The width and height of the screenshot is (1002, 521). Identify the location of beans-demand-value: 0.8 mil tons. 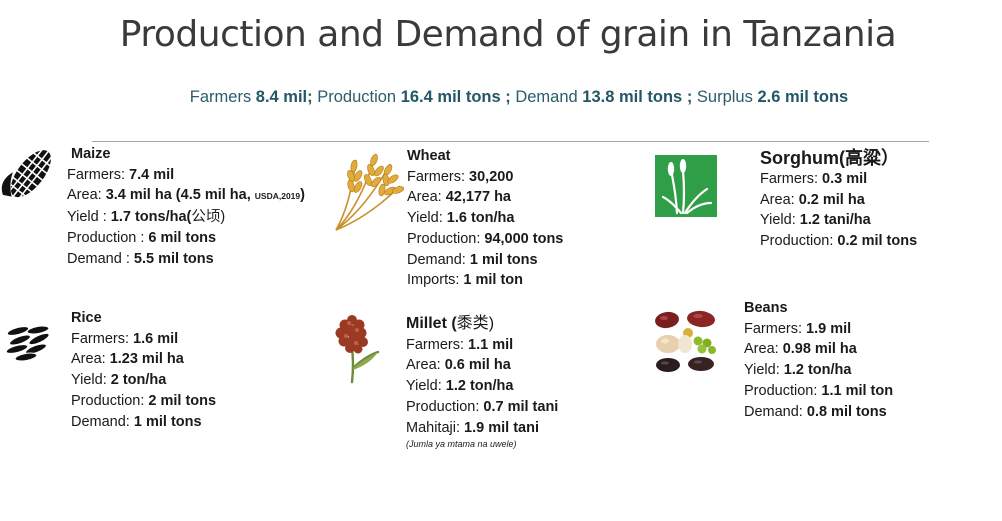
(846, 411).